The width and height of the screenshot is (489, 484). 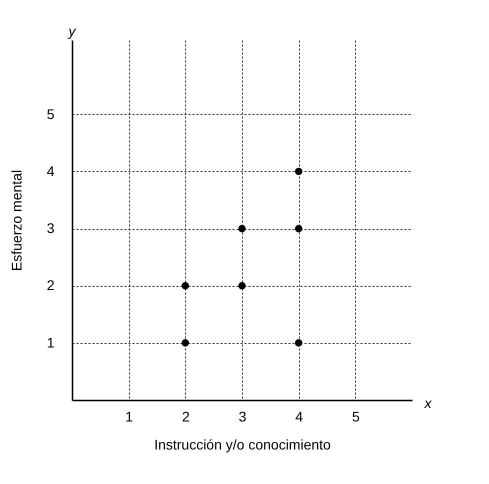 I want to click on text: x, so click(x=428, y=403).